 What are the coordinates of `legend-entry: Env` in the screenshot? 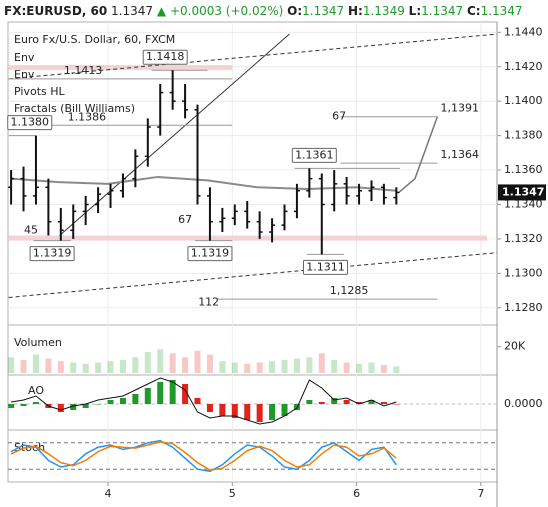 It's located at (24, 57).